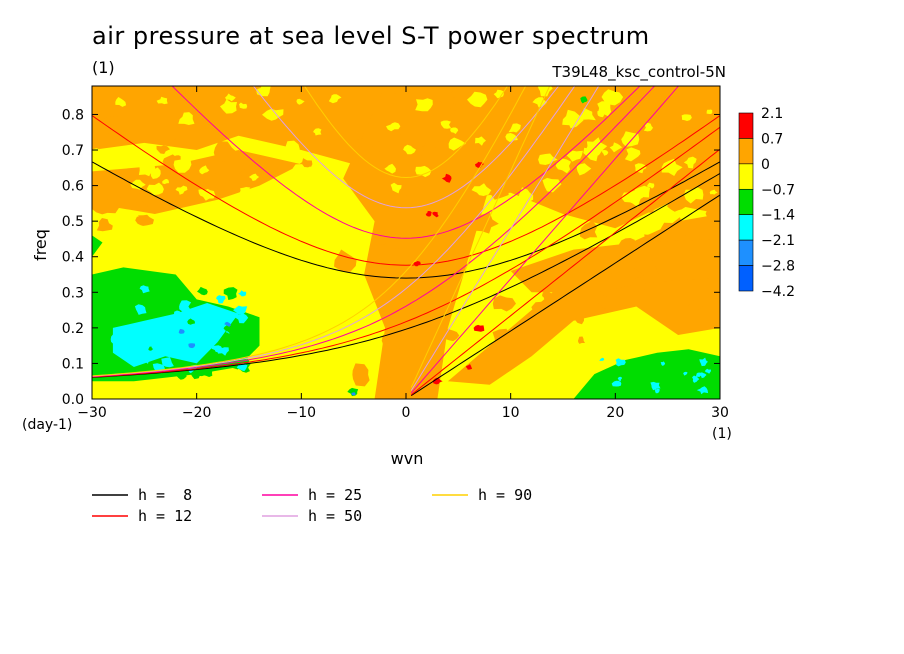 This screenshot has width=904, height=654. Describe the element at coordinates (778, 267) in the screenshot. I see `colorbar-label: −2.8` at that location.